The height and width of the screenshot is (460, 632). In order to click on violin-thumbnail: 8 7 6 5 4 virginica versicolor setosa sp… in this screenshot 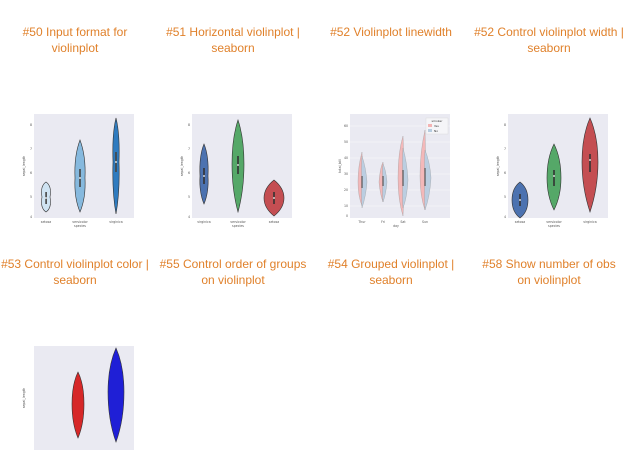, I will do `click(236, 170)`.